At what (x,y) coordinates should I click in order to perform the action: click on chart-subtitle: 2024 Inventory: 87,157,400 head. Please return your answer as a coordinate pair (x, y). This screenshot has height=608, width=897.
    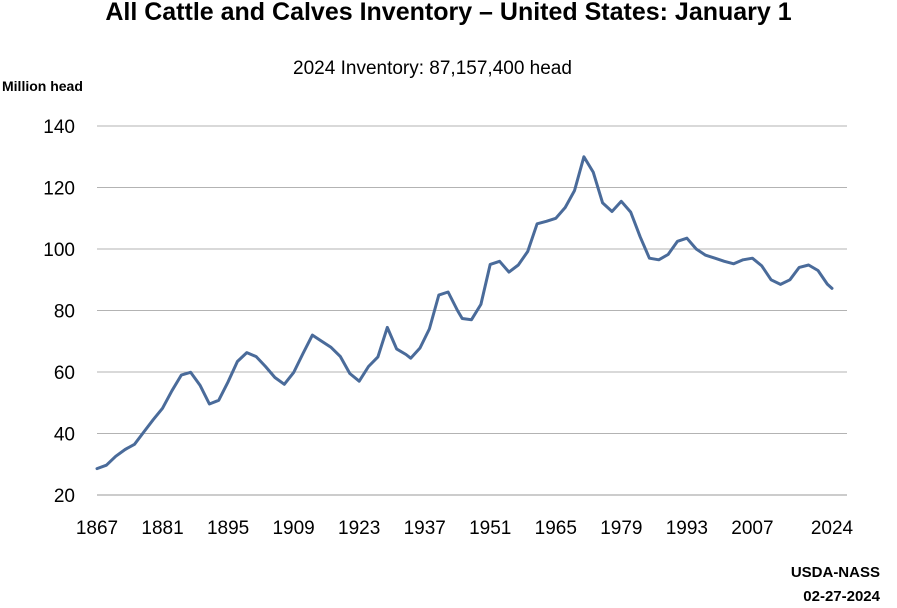
    Looking at the image, I should click on (432, 68).